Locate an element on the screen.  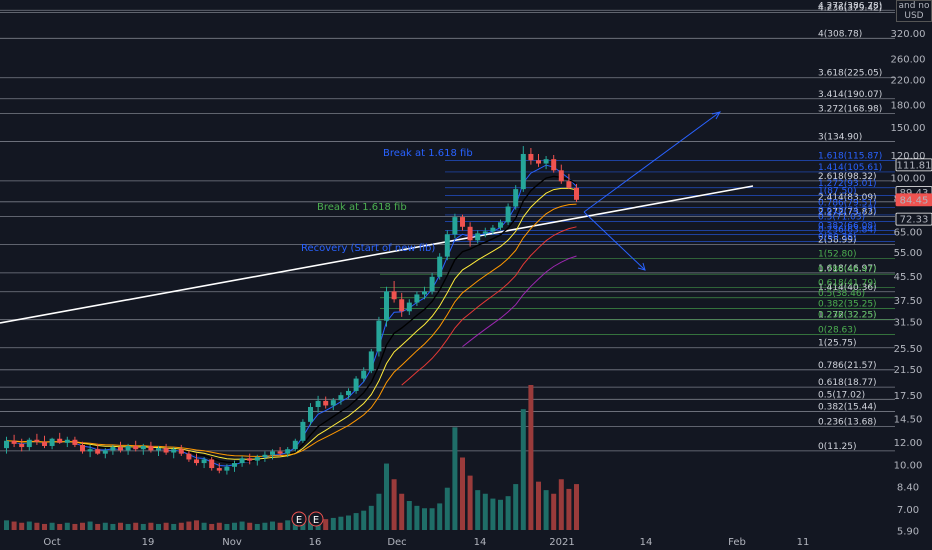
price-axis-bg is located at coordinates (913, 275).